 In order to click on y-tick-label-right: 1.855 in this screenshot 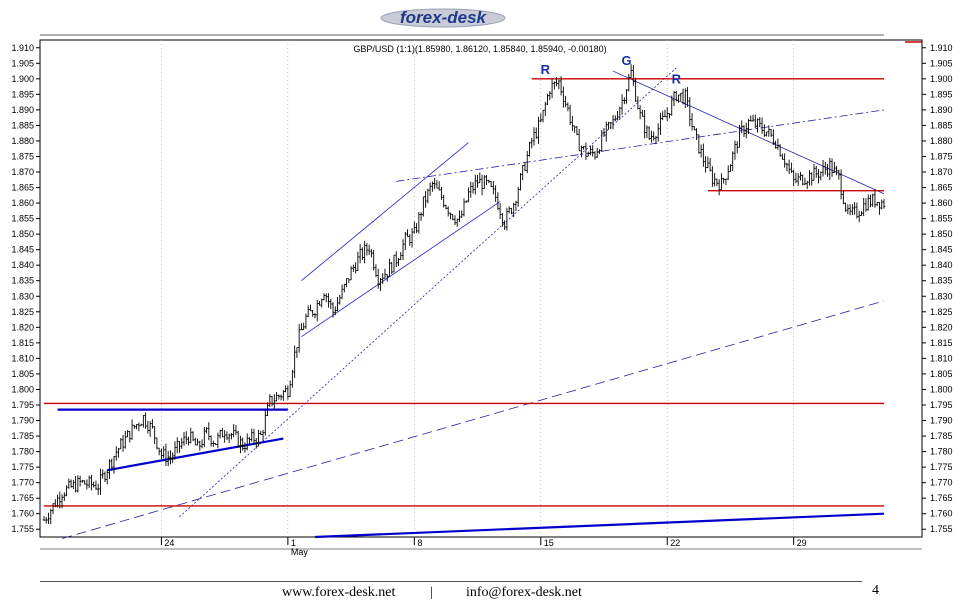, I will do `click(941, 219)`.